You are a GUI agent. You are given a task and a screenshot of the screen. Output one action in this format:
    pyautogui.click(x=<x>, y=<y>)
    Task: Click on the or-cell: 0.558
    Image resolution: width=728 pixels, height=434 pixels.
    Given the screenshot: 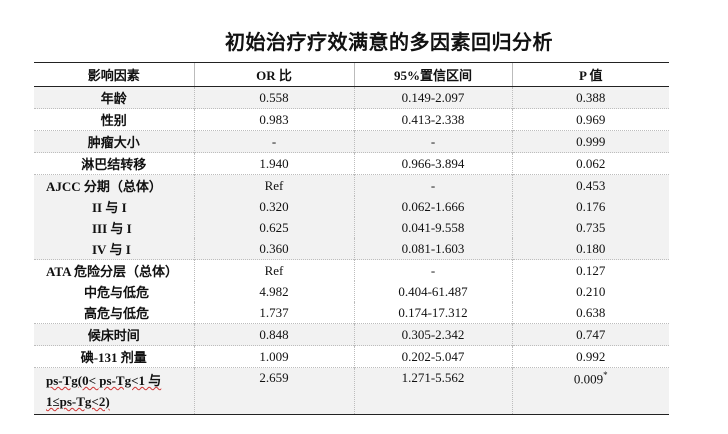 What is the action you would take?
    pyautogui.click(x=273, y=97)
    